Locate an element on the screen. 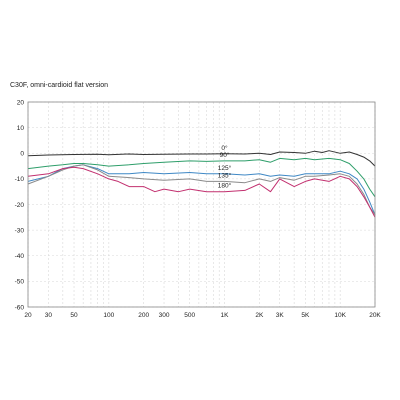  series-label: 135° is located at coordinates (225, 175).